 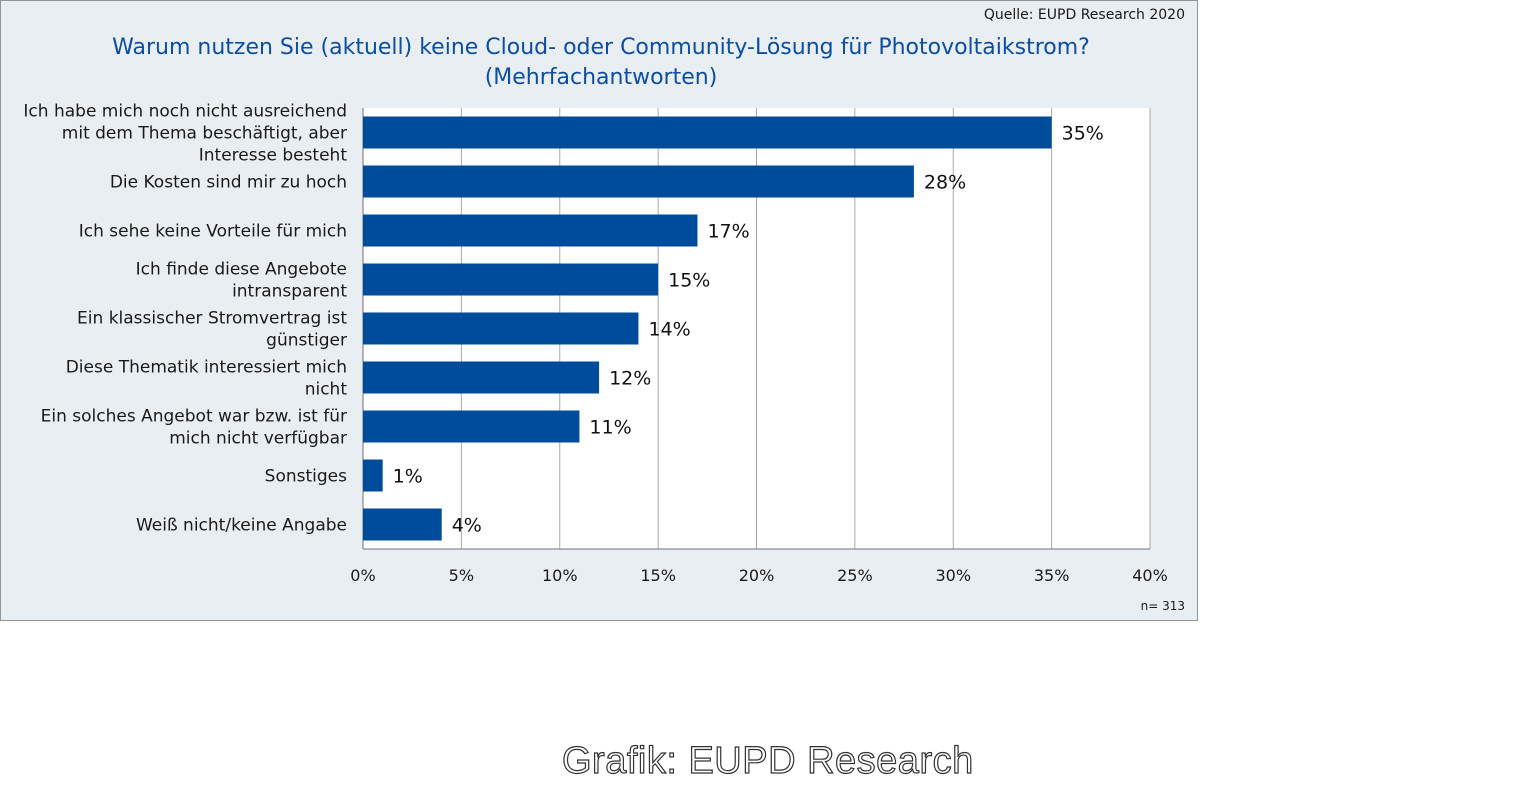 What do you see at coordinates (1162, 606) in the screenshot?
I see `sample-size: n= 313` at bounding box center [1162, 606].